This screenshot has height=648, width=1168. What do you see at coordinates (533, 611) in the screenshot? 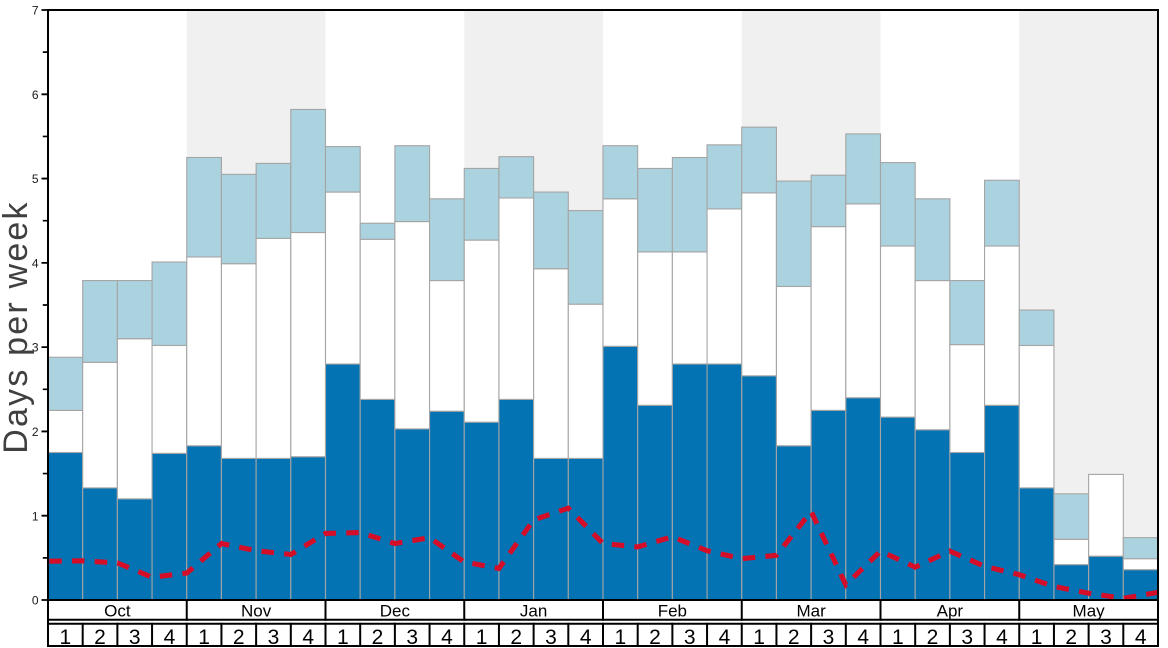
I see `svg-text: Jan` at bounding box center [533, 611].